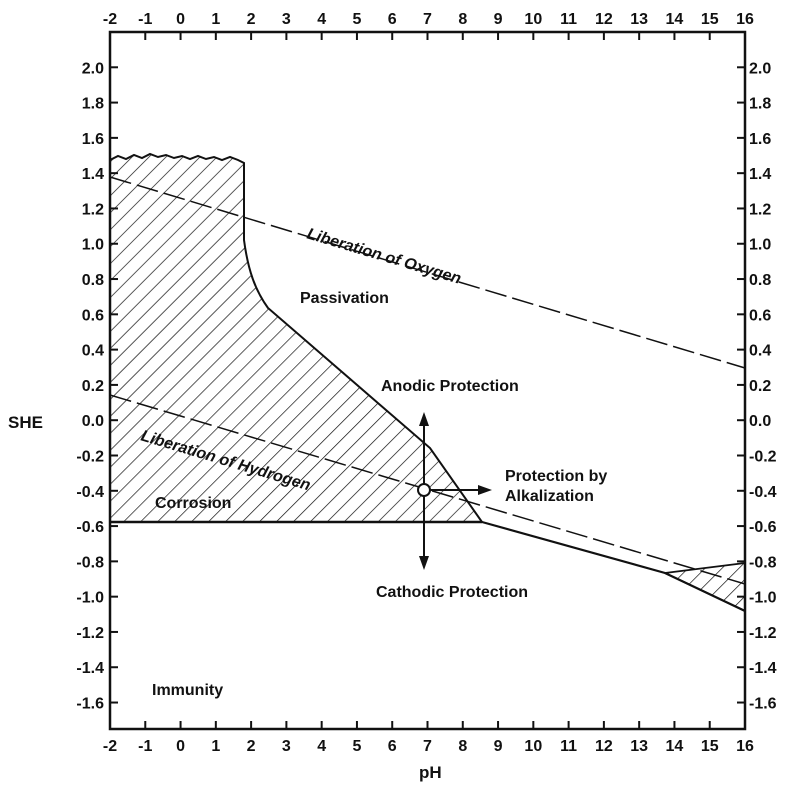 The image size is (793, 785). I want to click on y-tick-label-left: 1.8, so click(93, 104).